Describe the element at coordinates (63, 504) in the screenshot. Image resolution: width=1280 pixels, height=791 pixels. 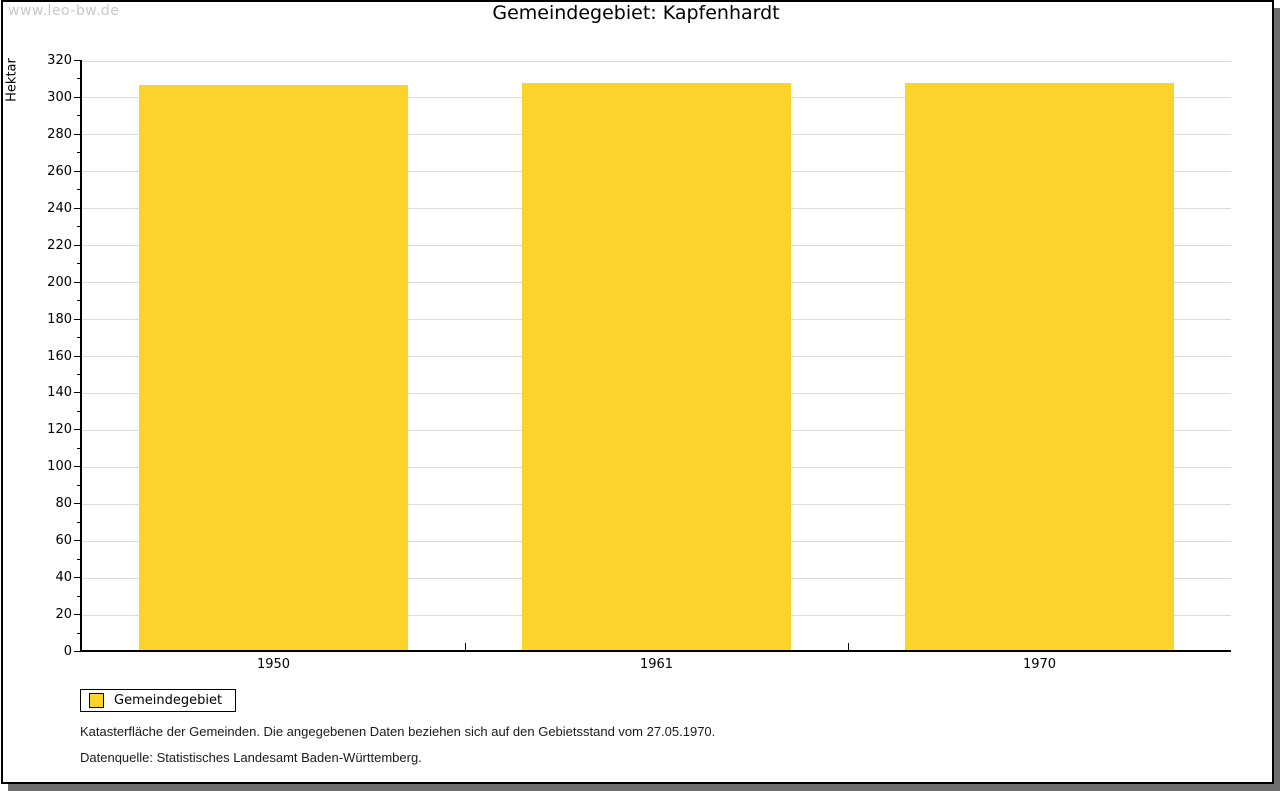
I see `y-axis-tick-label: 80` at that location.